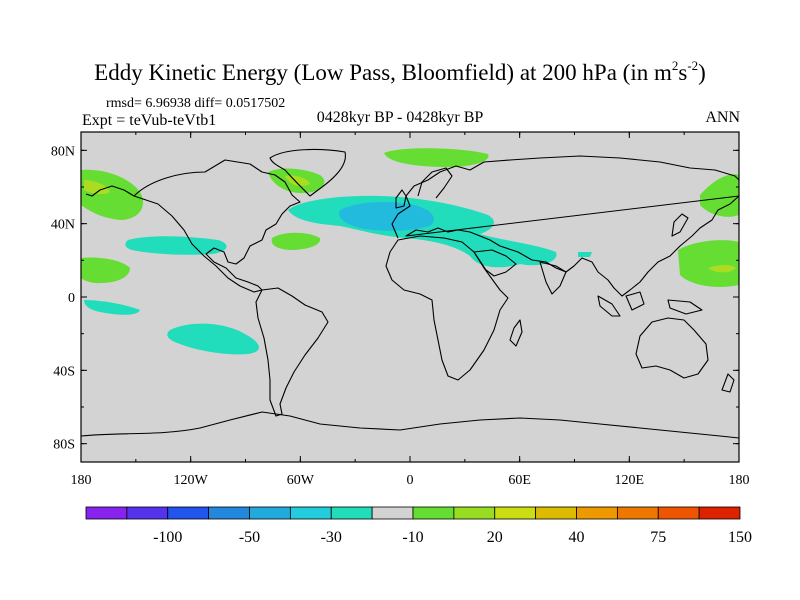 The height and width of the screenshot is (600, 800). What do you see at coordinates (167, 537) in the screenshot?
I see `colorbar-label: -100` at bounding box center [167, 537].